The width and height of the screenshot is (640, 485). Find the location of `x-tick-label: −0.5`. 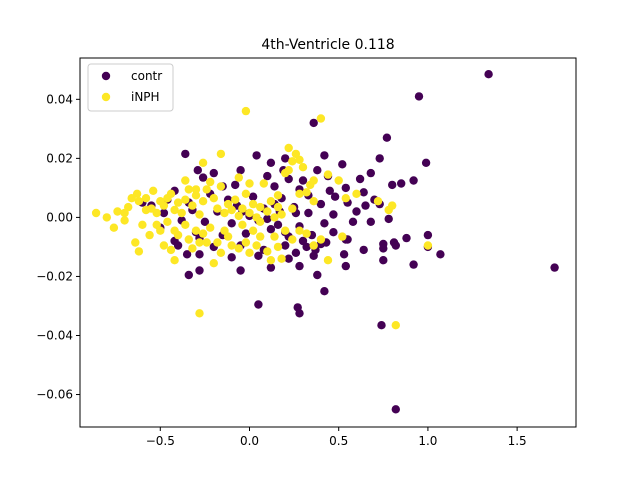

x-tick-label: −0.5 is located at coordinates (160, 441).